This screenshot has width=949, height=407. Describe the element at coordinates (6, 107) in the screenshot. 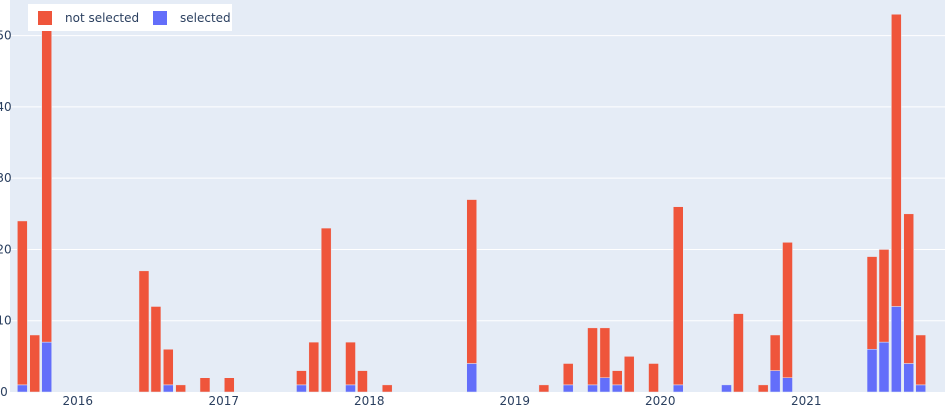

I see `y-tick-label: 40` at that location.